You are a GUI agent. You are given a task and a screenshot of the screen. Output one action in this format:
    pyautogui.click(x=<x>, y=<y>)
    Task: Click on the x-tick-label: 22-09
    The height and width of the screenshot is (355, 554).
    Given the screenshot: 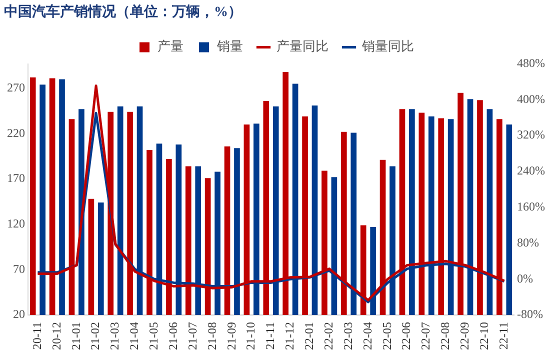 What is the action you would take?
    pyautogui.click(x=465, y=336)
    